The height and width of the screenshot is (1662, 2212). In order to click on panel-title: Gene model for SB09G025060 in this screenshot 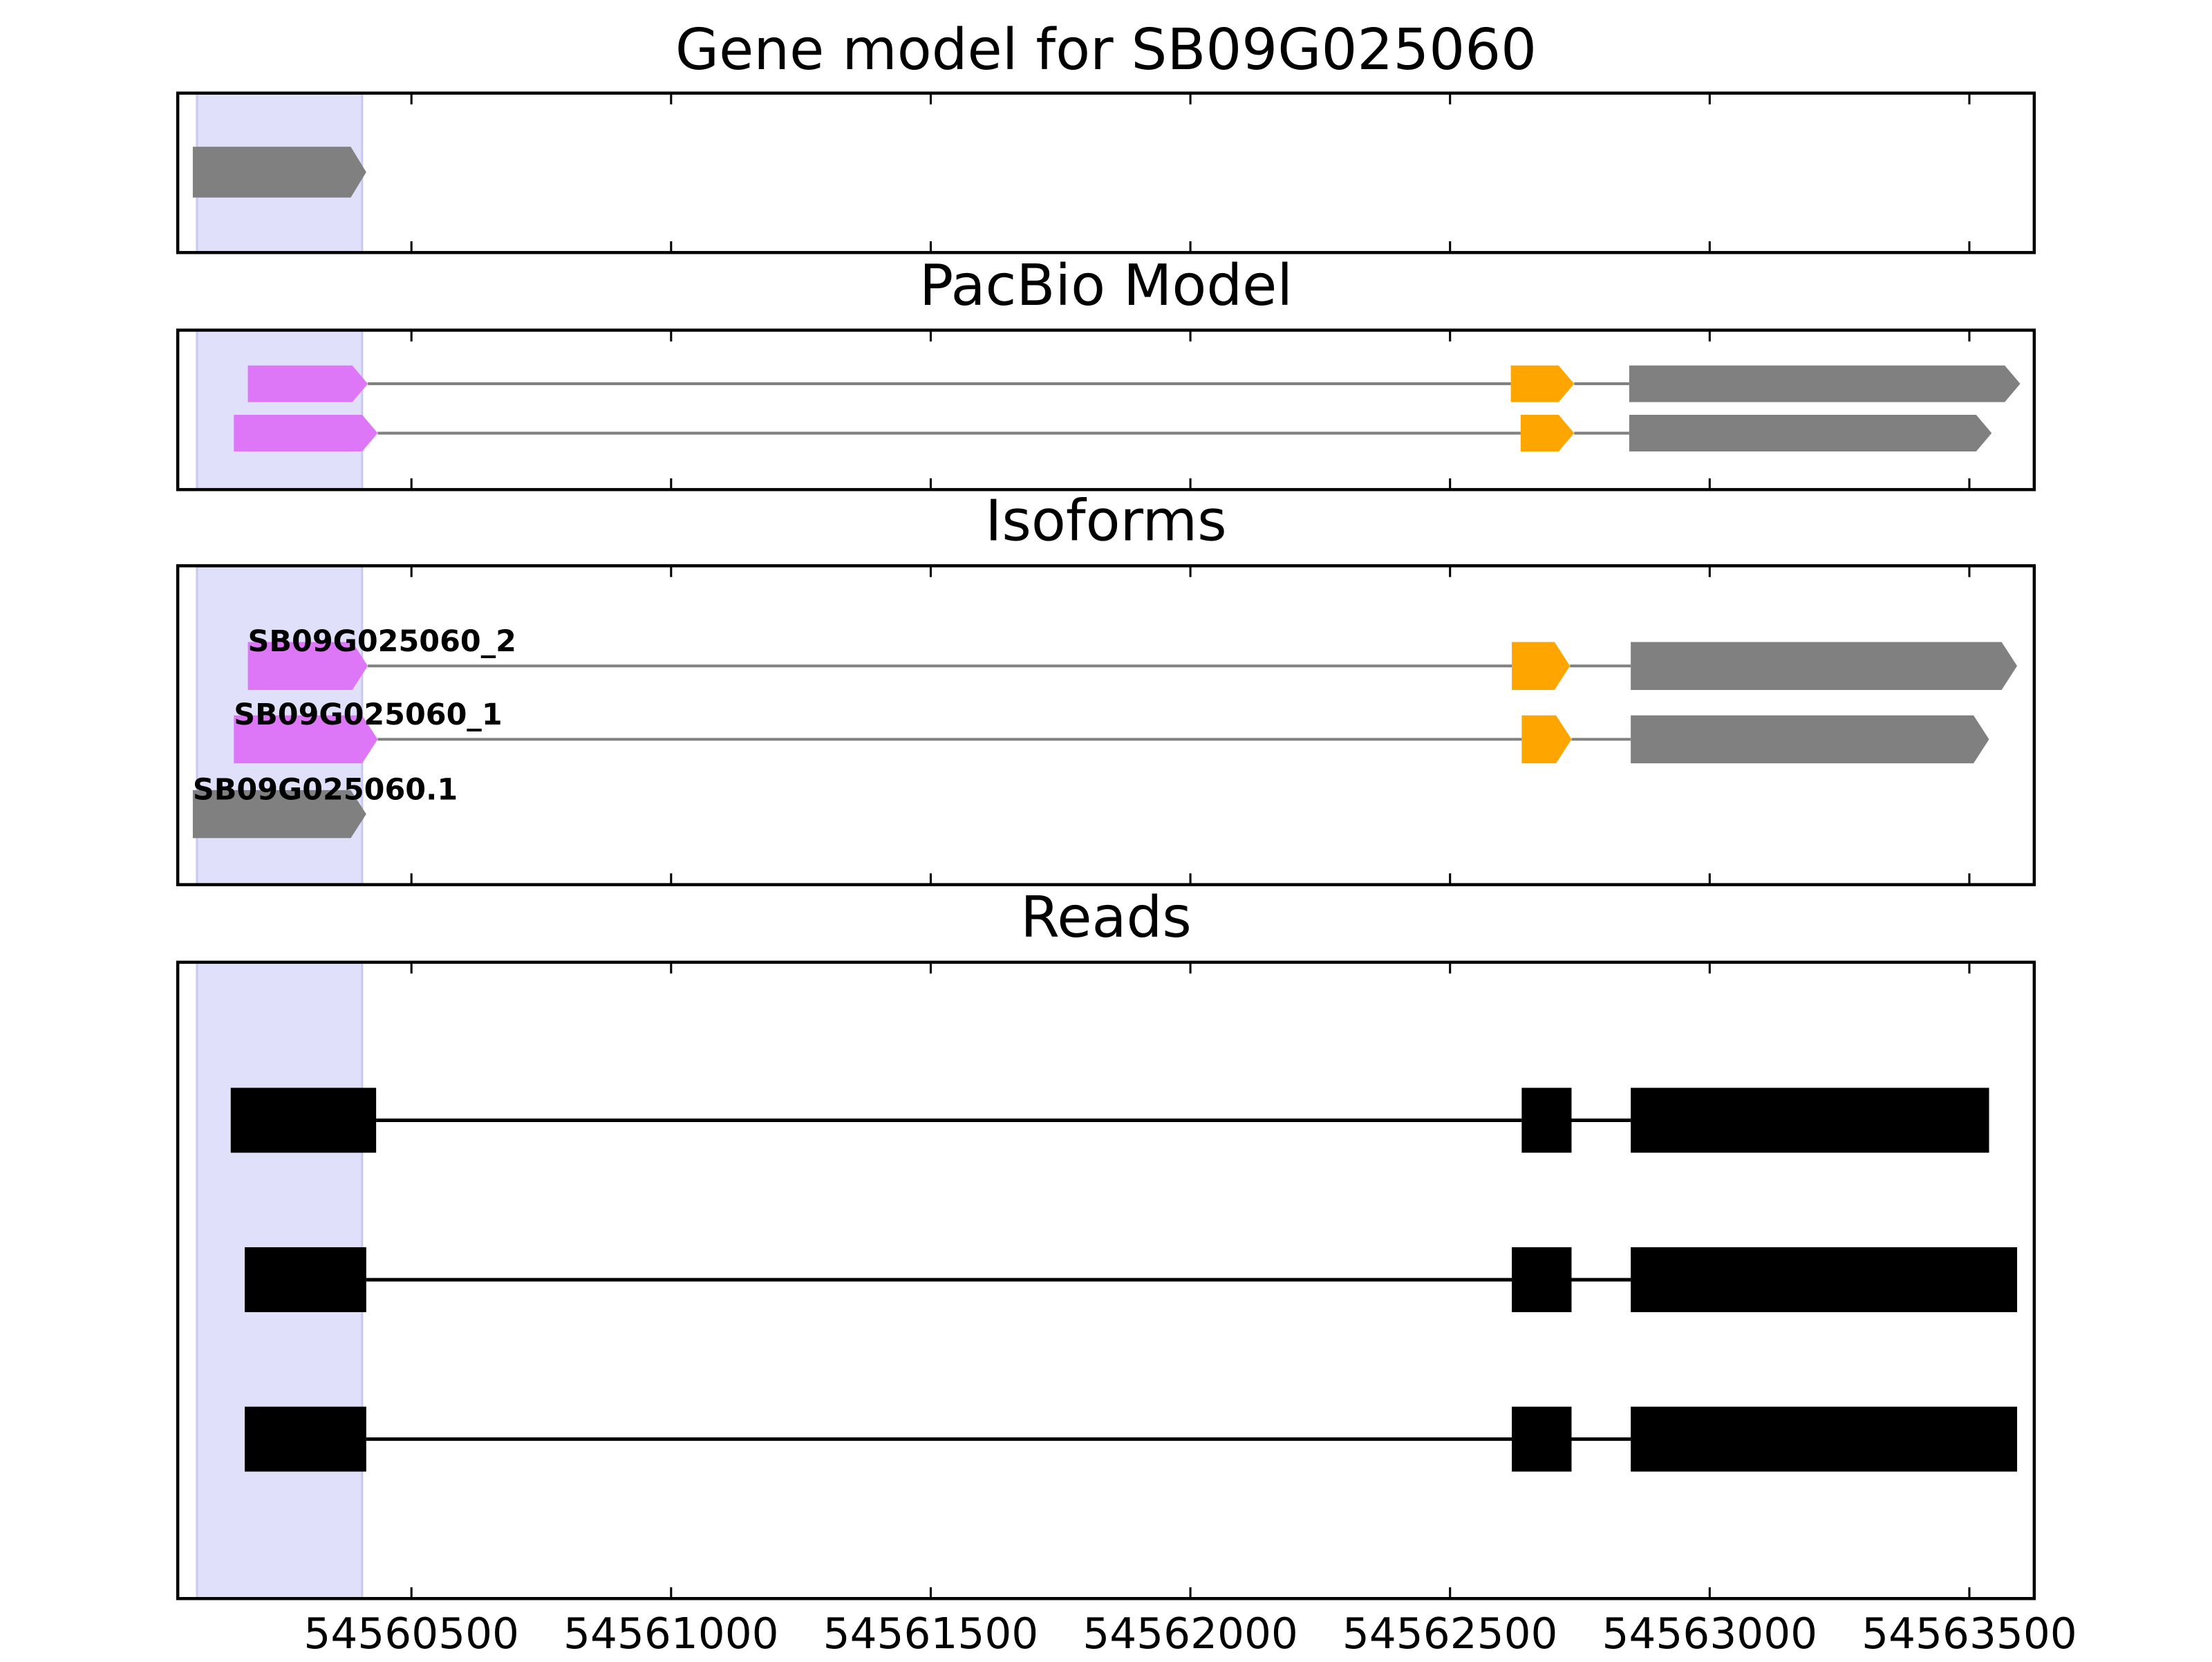, I will do `click(1106, 50)`.